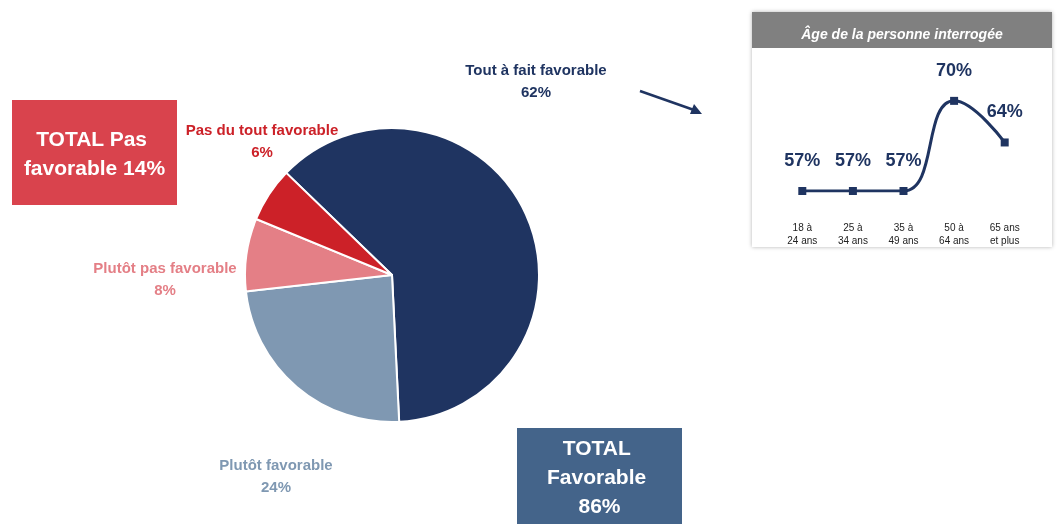 The height and width of the screenshot is (524, 1062). Describe the element at coordinates (954, 234) in the screenshot. I see `x-tick-label: 50 à 64 ans` at that location.